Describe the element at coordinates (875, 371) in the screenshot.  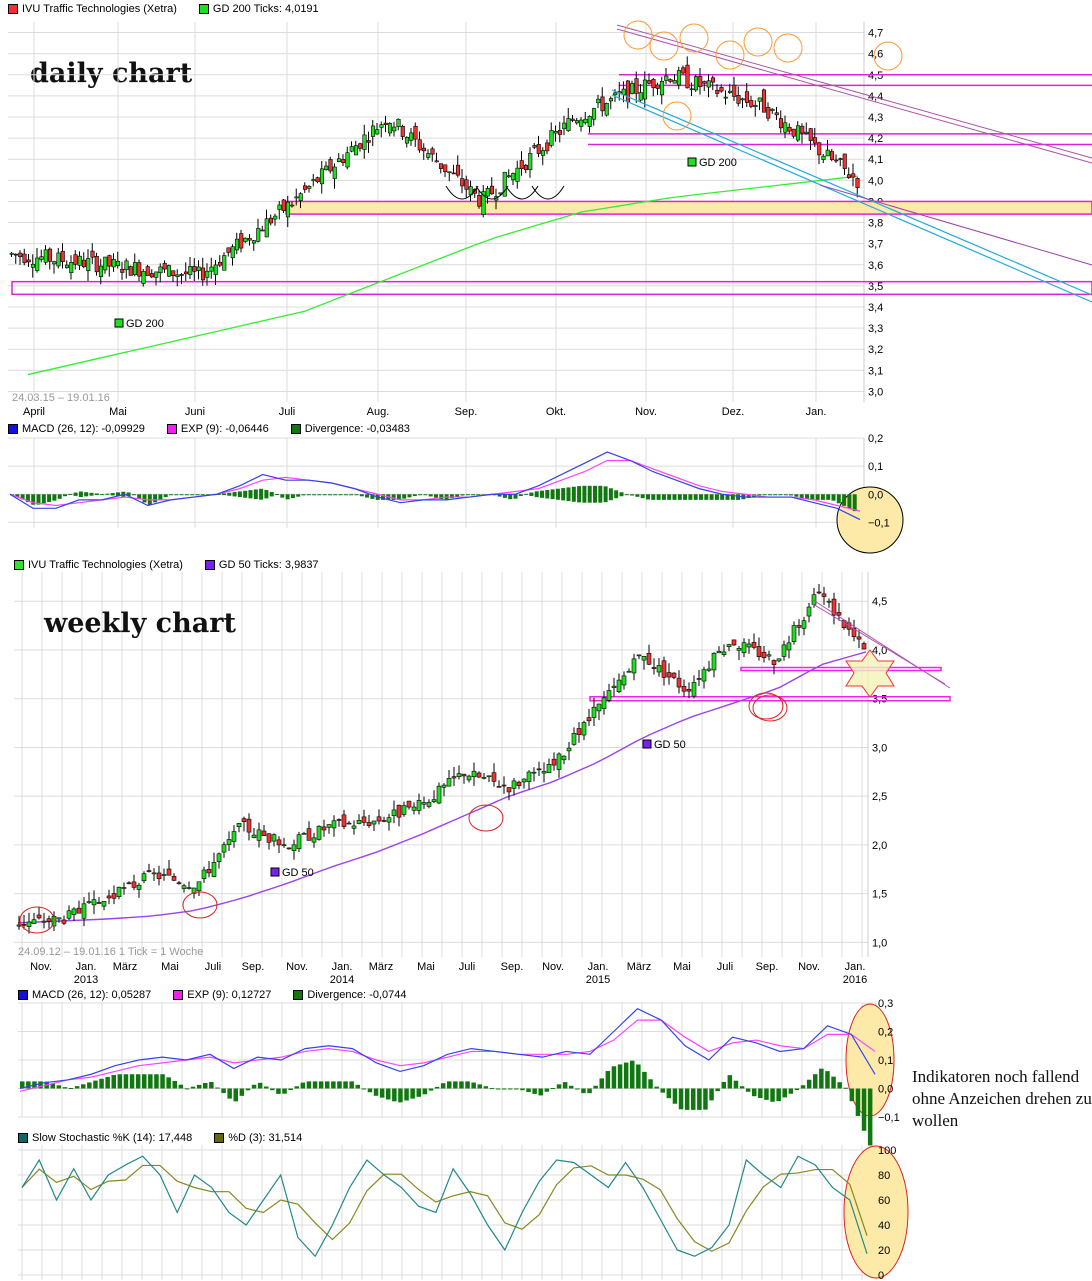
I see `y-tick: 3,1` at that location.